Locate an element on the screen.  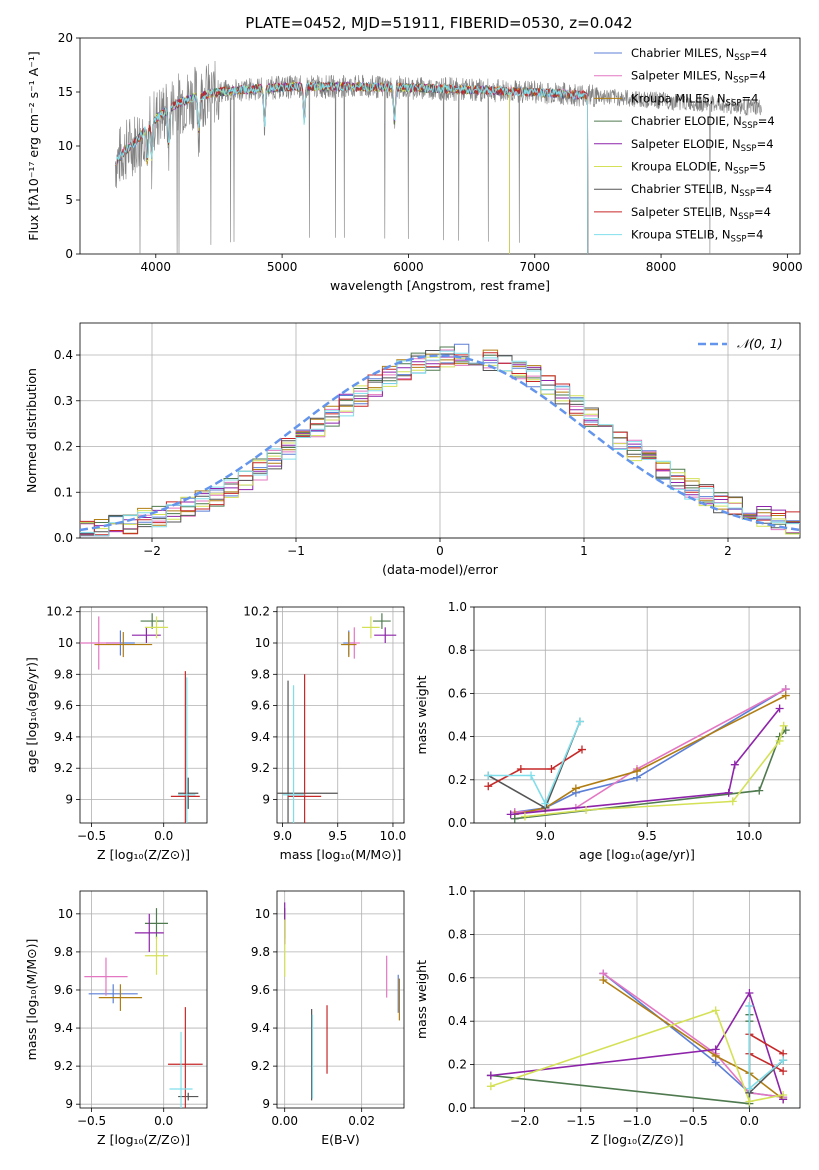
mass-vs-ebv-panel: 0.00 0.02 9 9.2 9.4 9.6 9.8 10 E(B-V) is located at coordinates (328, 1018).